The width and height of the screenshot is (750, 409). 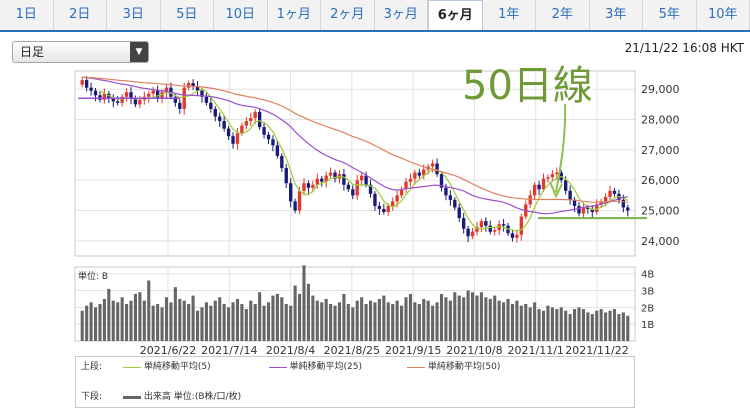 What do you see at coordinates (563, 15) in the screenshot?
I see `tab-2y: 2年` at bounding box center [563, 15].